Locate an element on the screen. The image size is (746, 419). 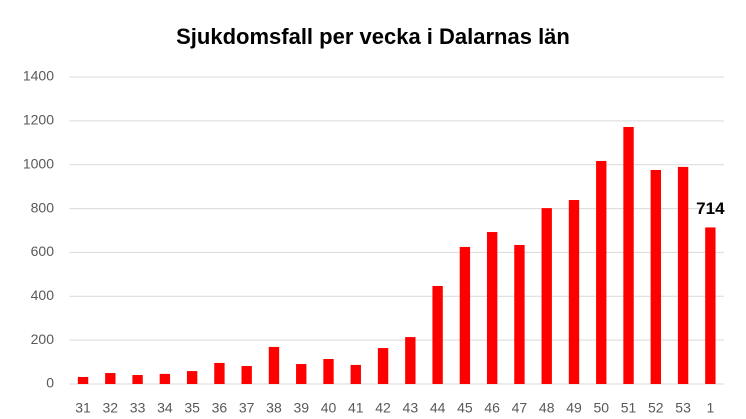
x-tick-label: 32 is located at coordinates (111, 408).